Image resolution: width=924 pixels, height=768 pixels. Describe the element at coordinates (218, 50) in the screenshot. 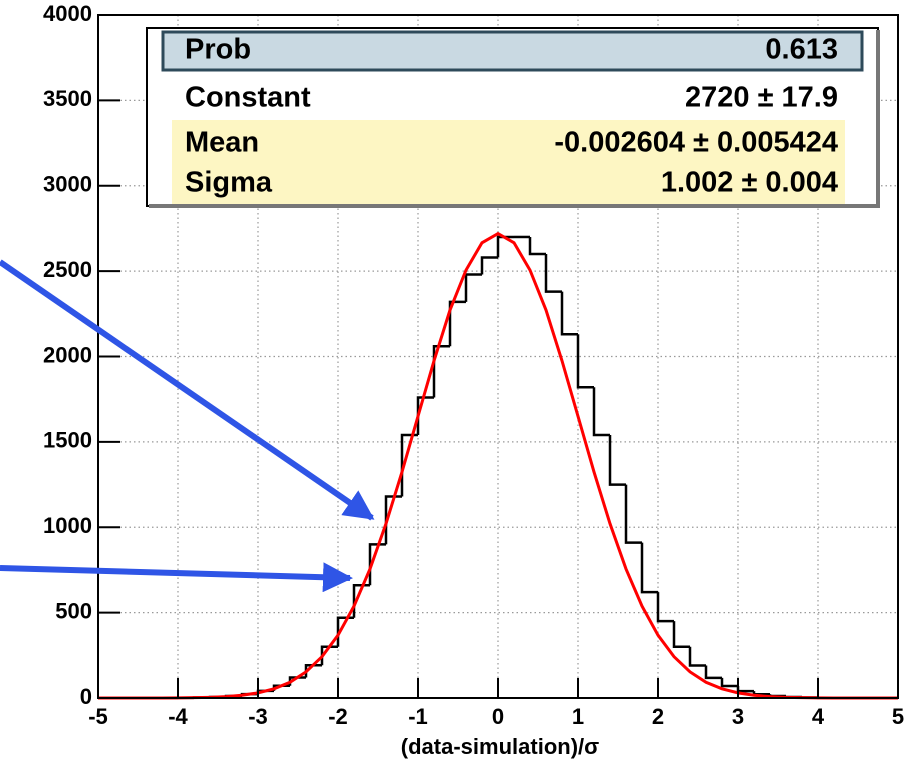

I see `stat-name: Prob` at that location.